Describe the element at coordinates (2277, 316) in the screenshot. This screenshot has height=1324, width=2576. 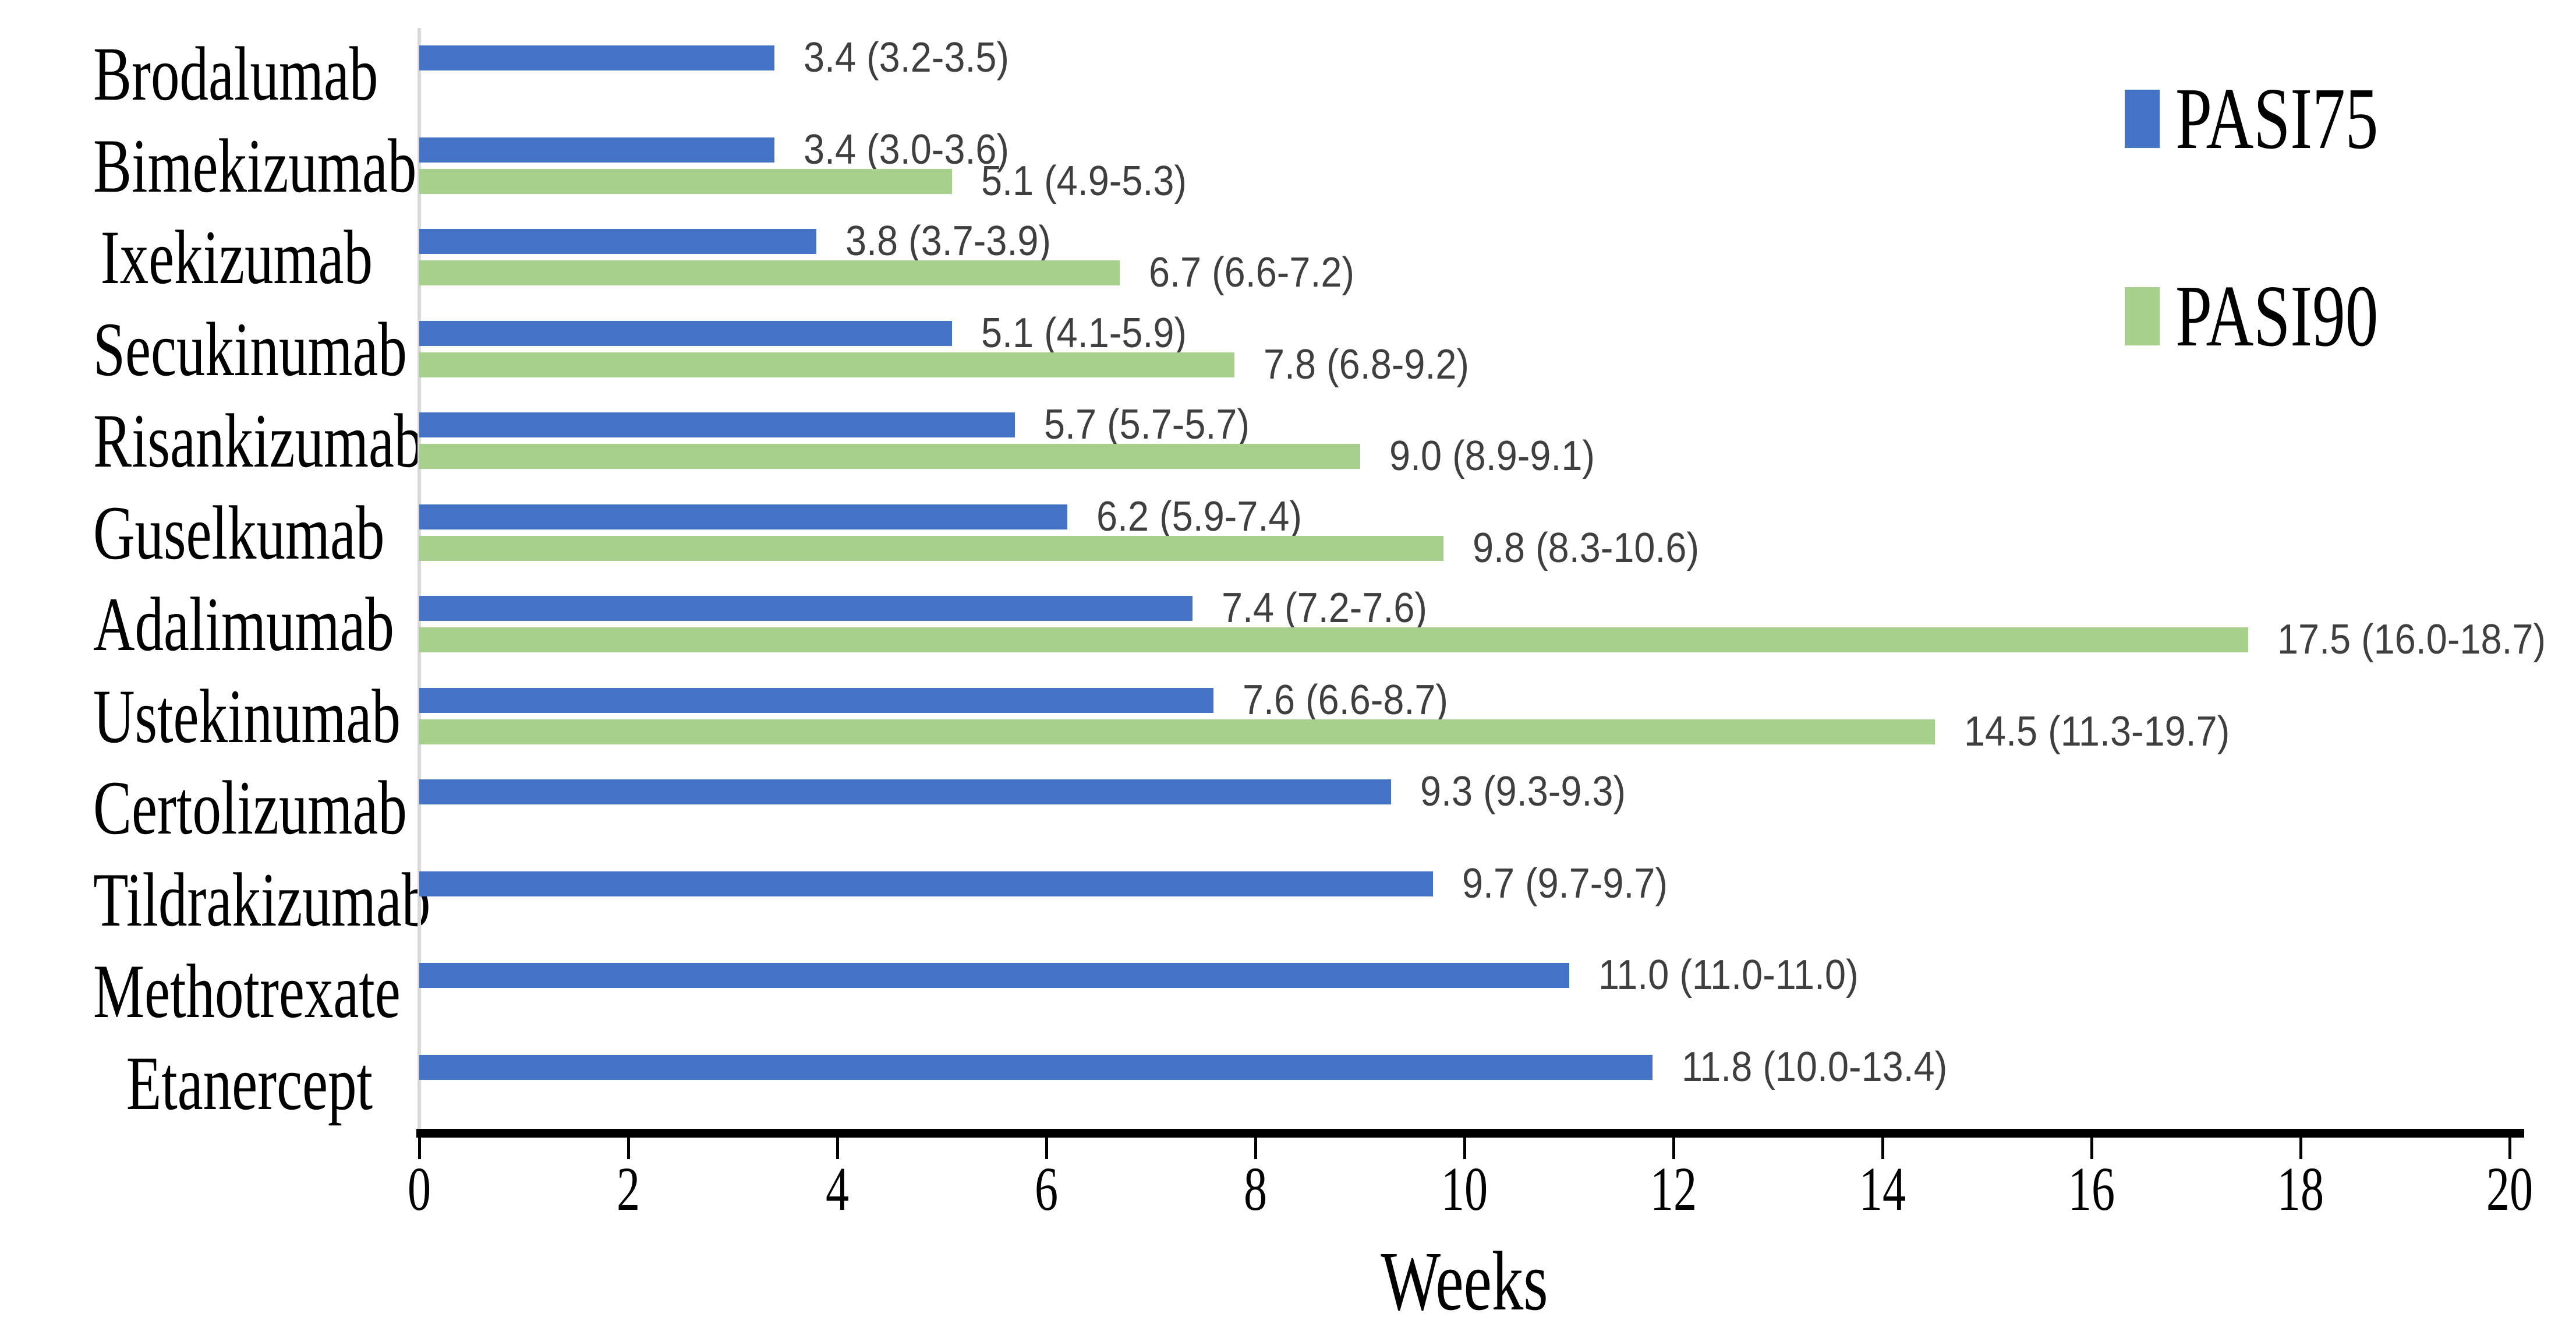
I see `legend-label-pasi90: PASI90` at that location.